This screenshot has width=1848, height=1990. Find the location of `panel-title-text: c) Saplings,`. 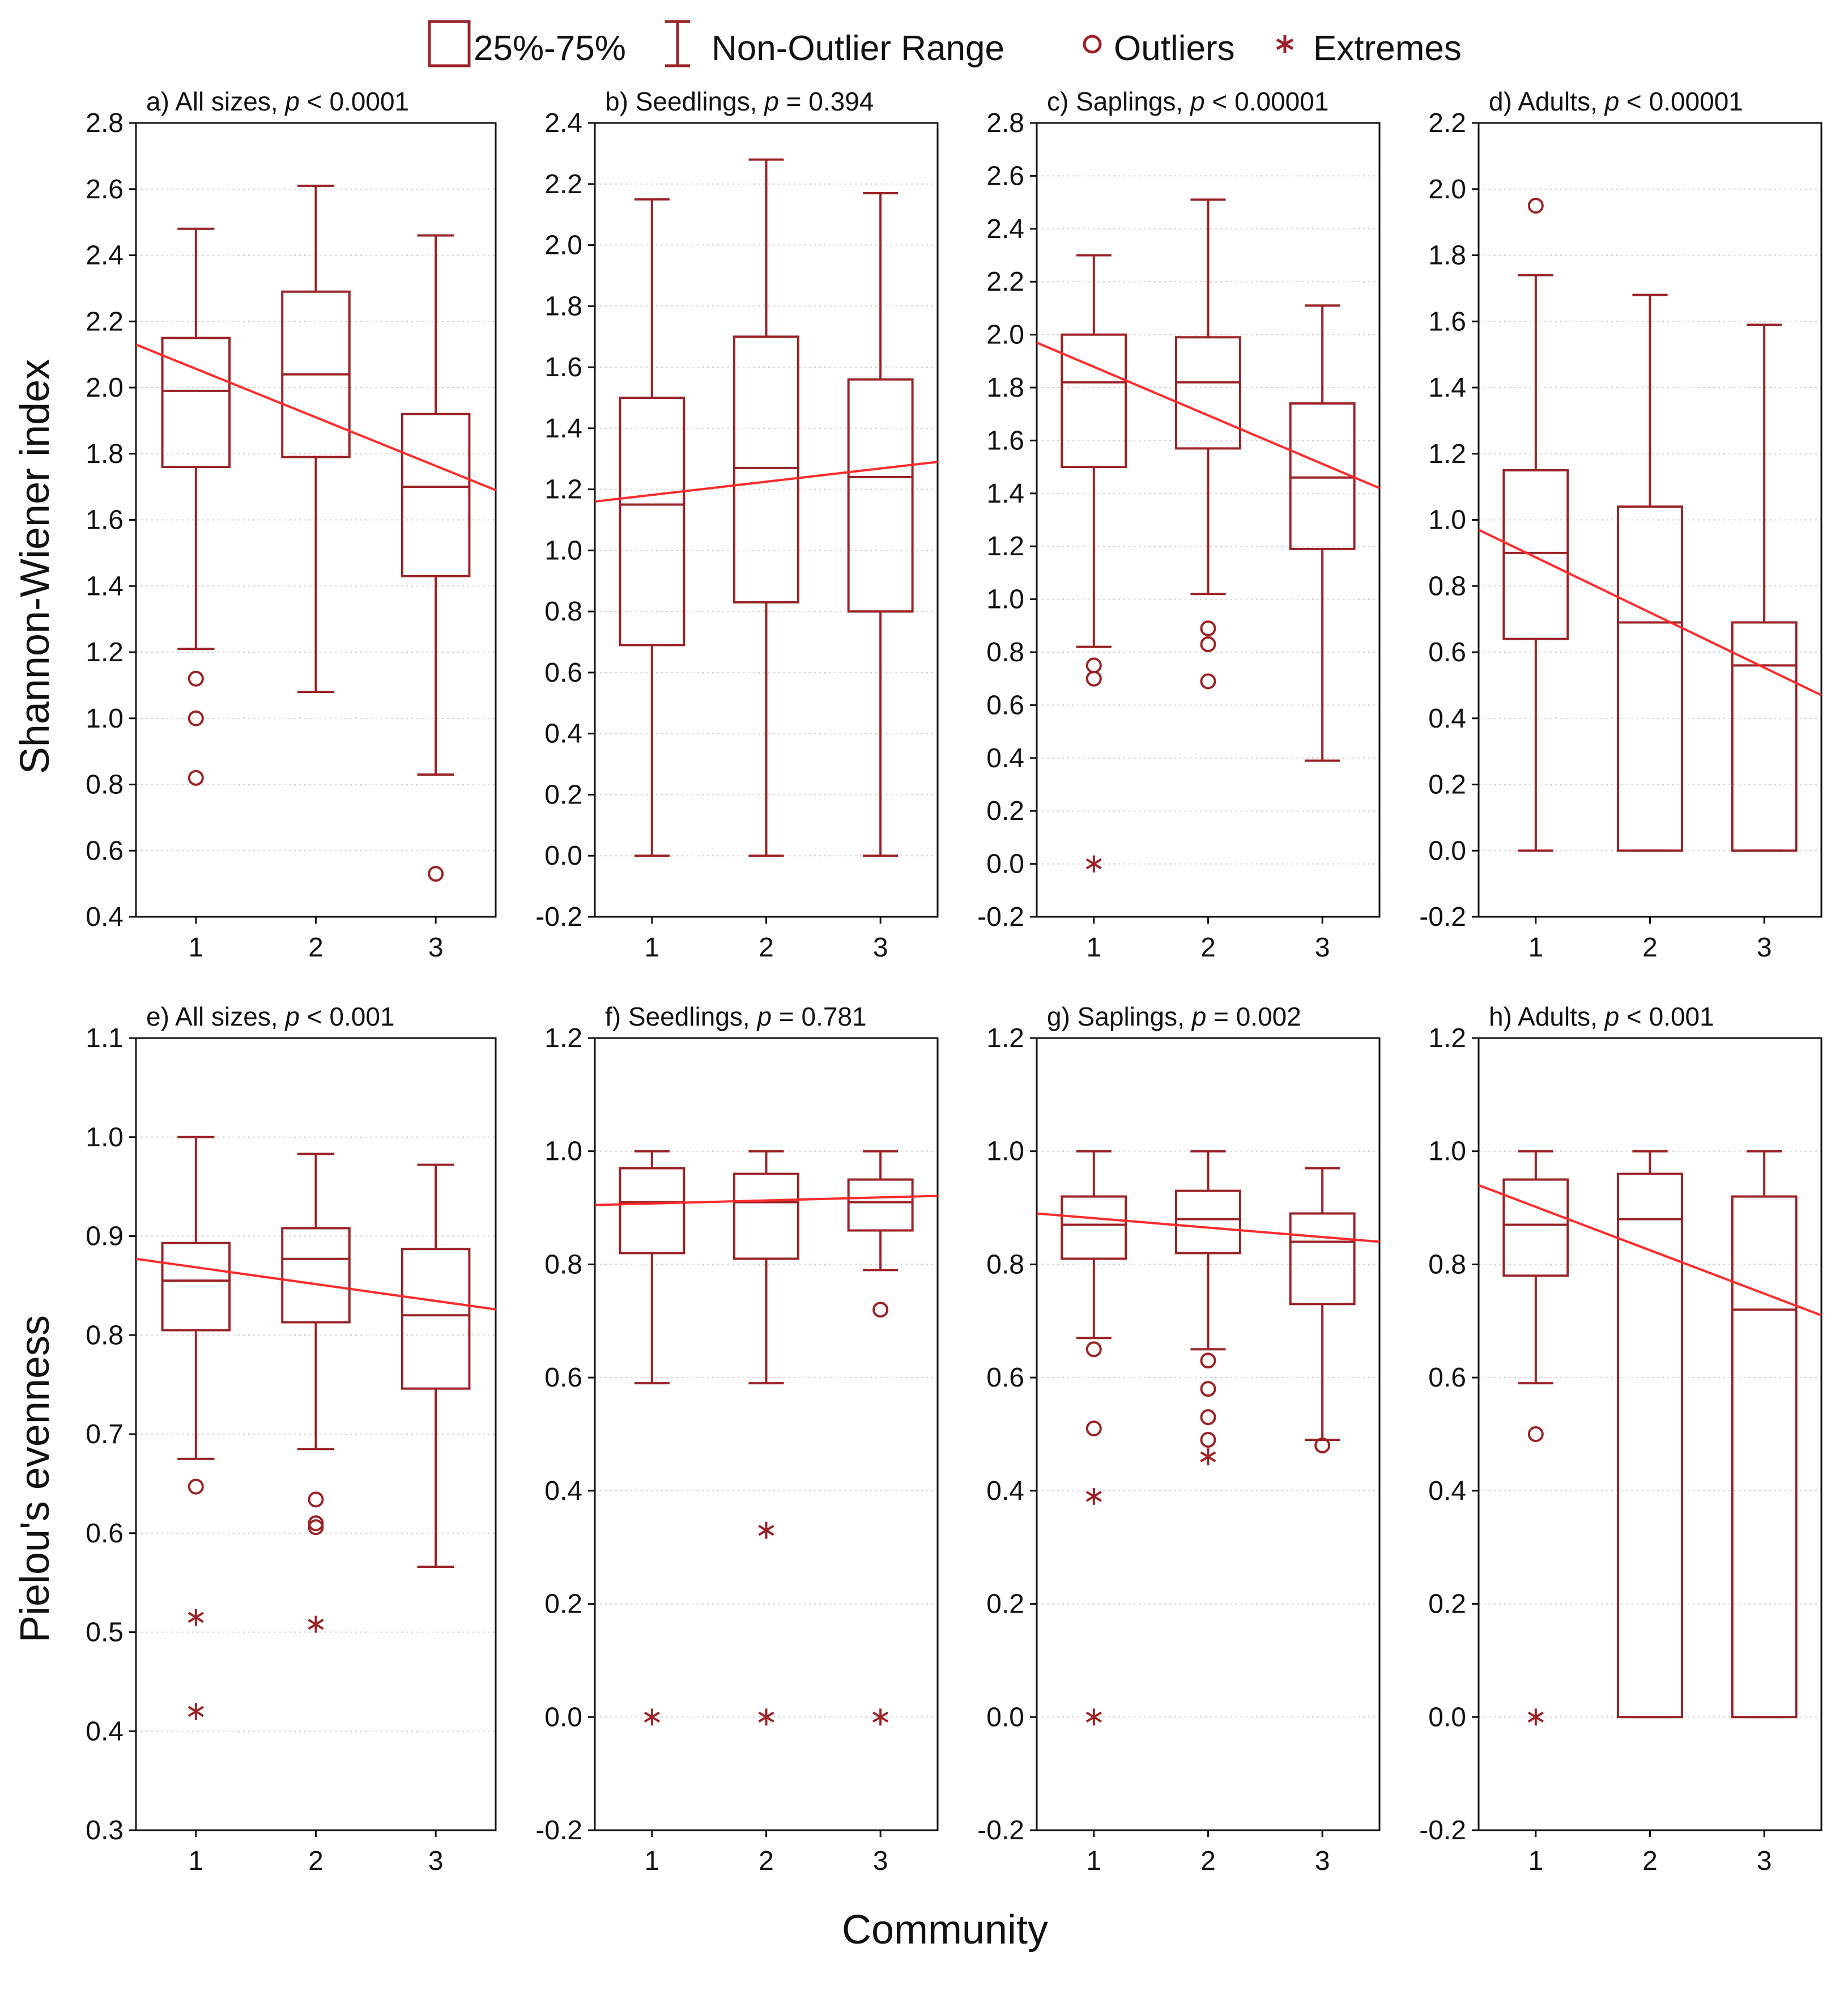

panel-title-text: c) Saplings, is located at coordinates (1118, 102).